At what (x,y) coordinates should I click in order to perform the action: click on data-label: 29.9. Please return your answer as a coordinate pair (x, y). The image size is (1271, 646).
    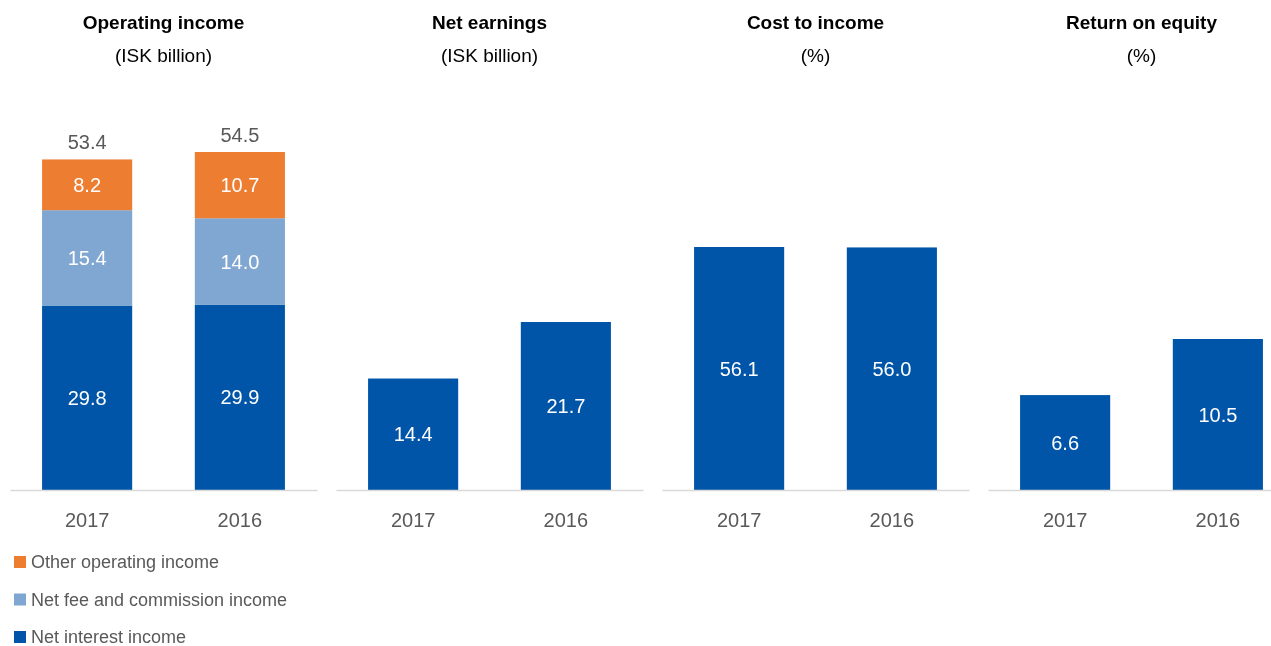
    Looking at the image, I should click on (240, 397).